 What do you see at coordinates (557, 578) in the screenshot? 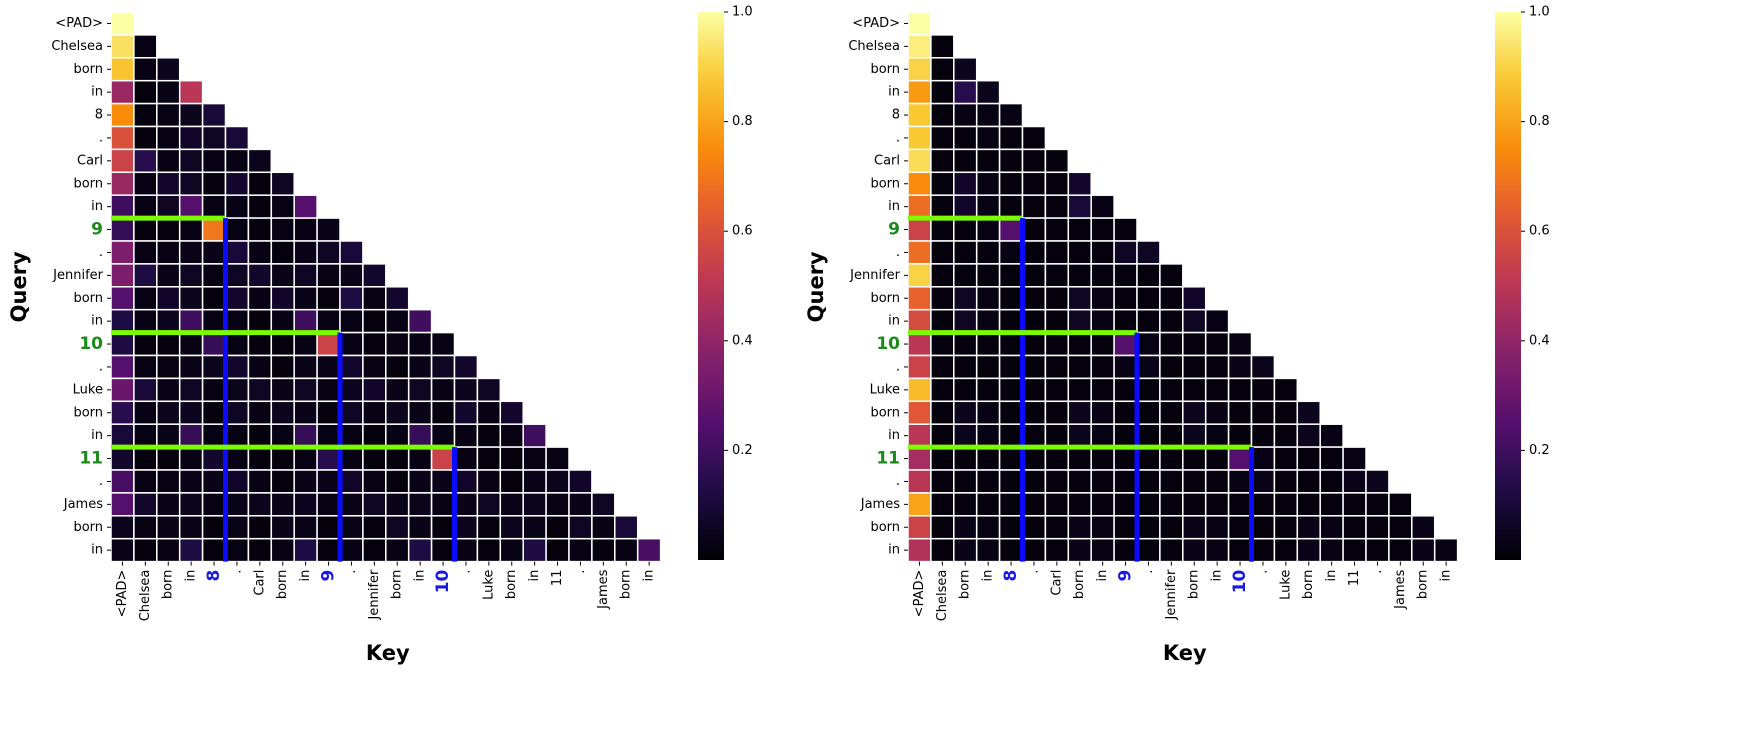
I see `x-tick-label: 11` at bounding box center [557, 578].